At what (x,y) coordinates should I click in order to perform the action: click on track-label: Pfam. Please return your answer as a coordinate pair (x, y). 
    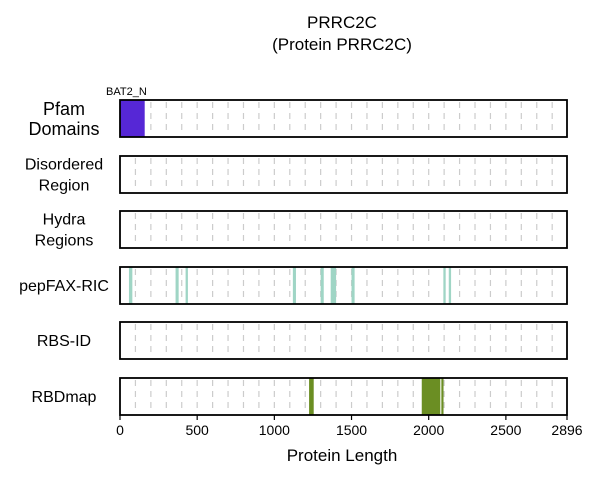
    Looking at the image, I should click on (64, 109).